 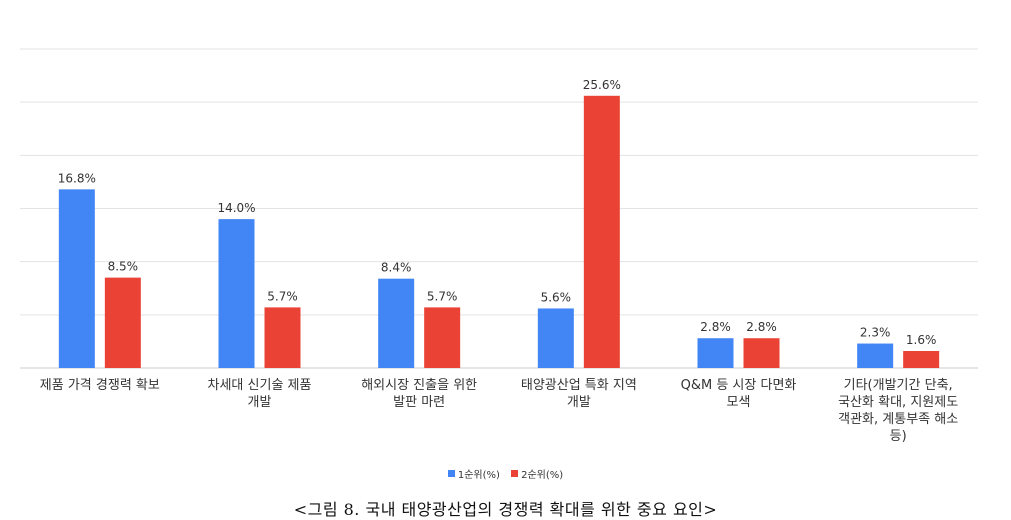 I want to click on data-label-series-1-cat-4: 5.6%, so click(x=556, y=297).